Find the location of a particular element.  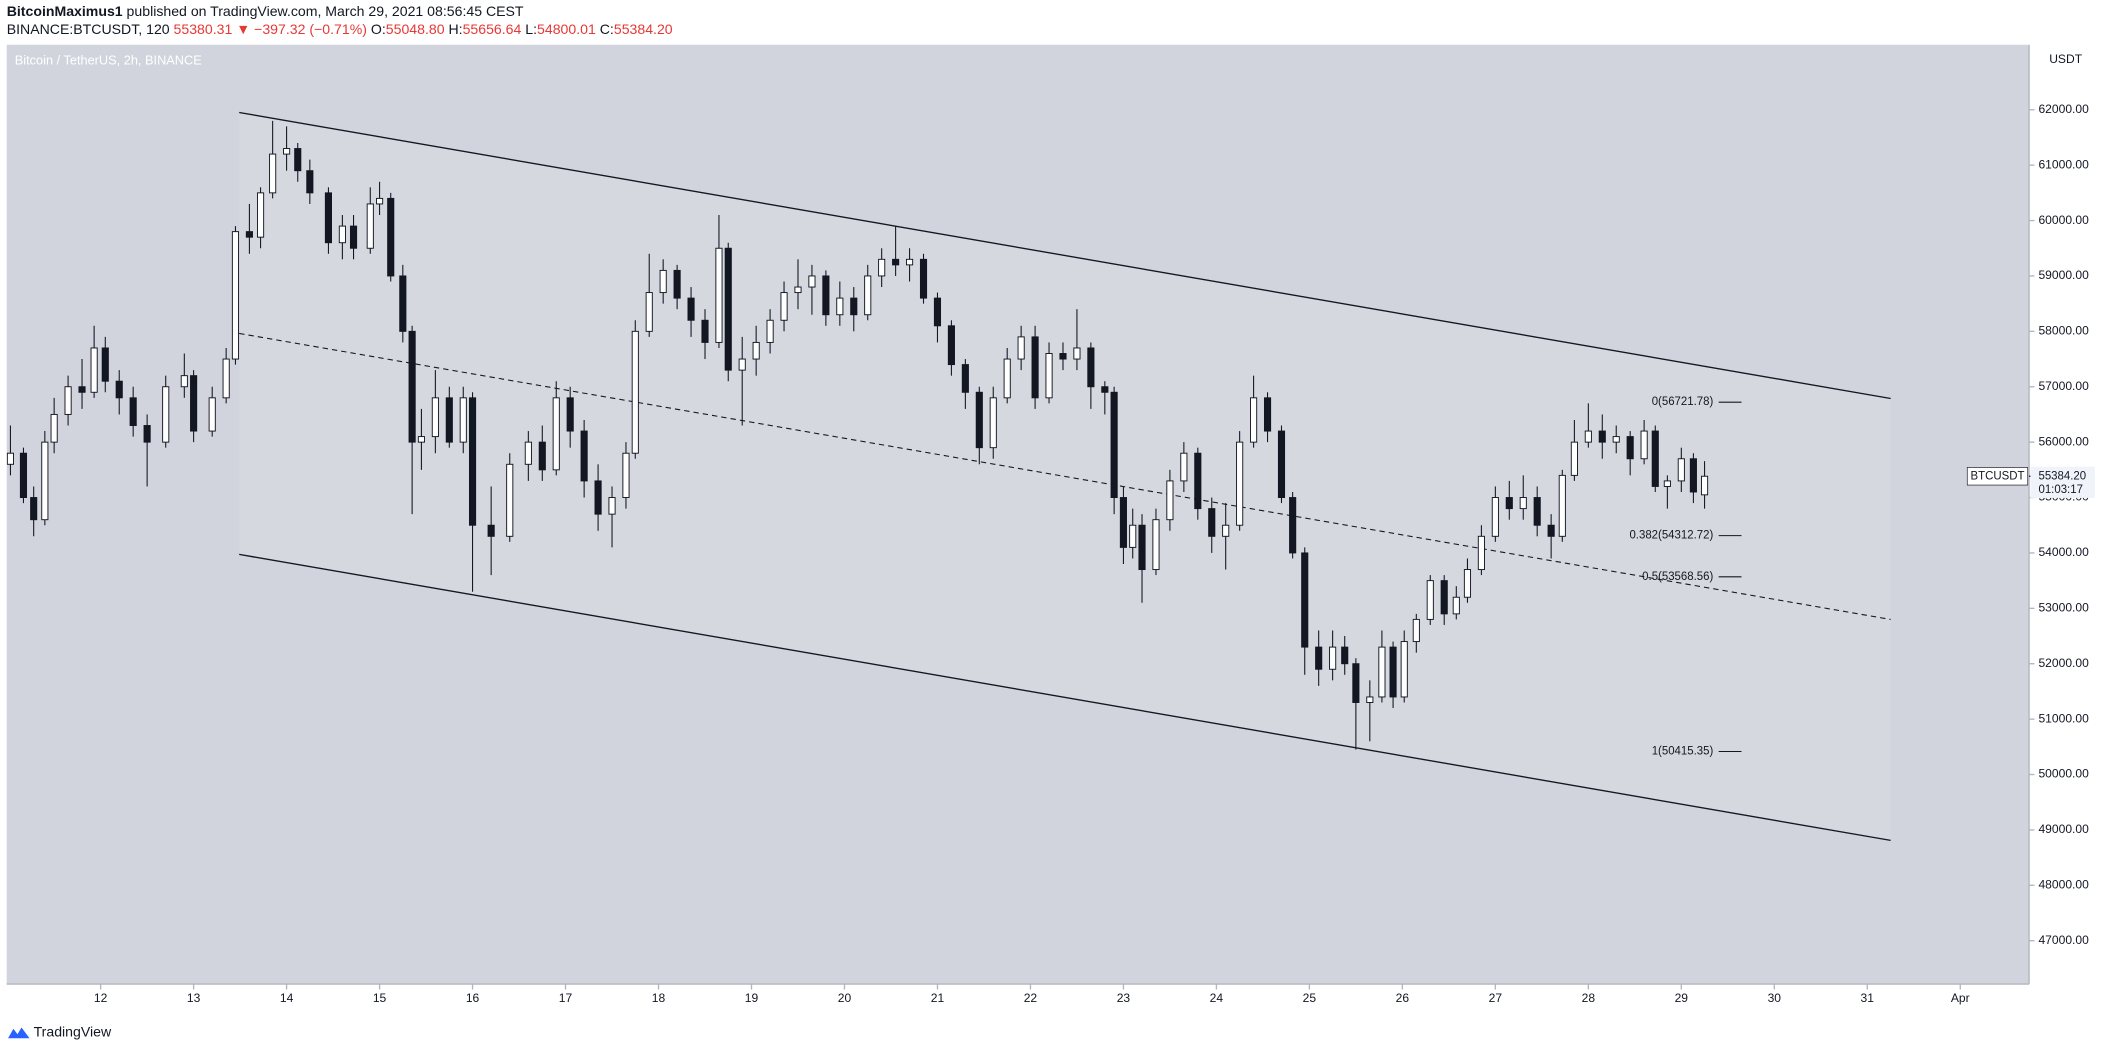

x-tick-label: 16 is located at coordinates (473, 998).